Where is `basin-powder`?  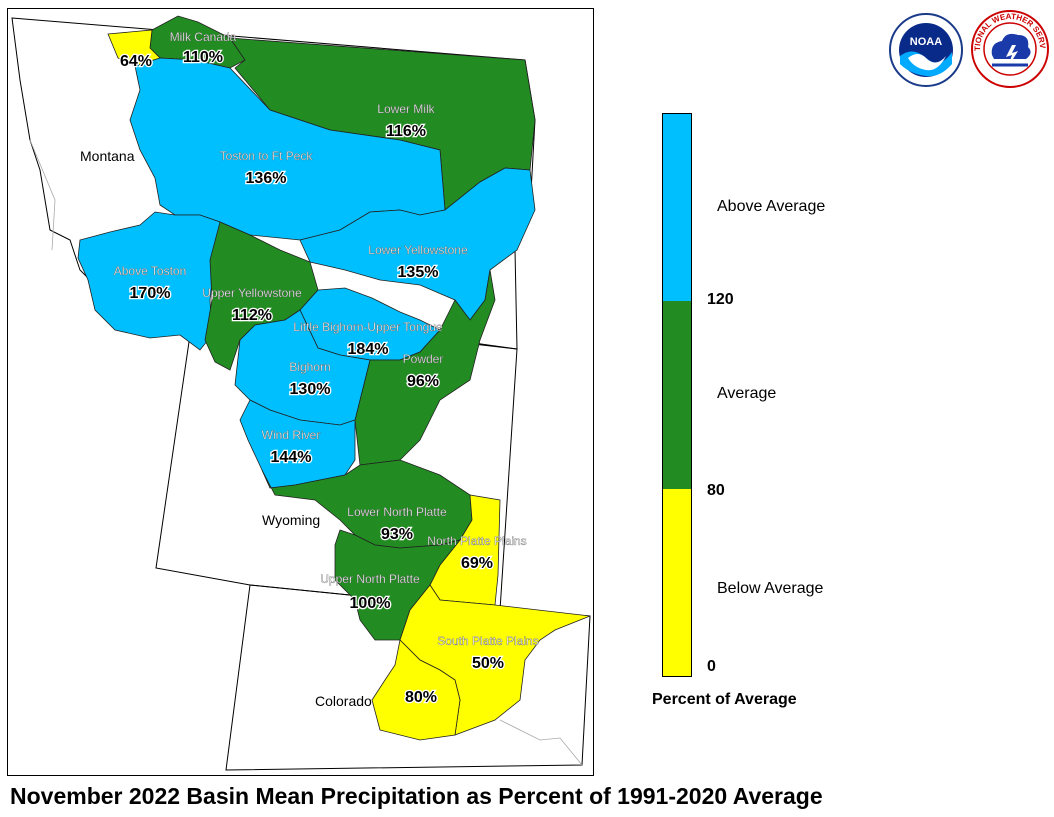 basin-powder is located at coordinates (425, 367).